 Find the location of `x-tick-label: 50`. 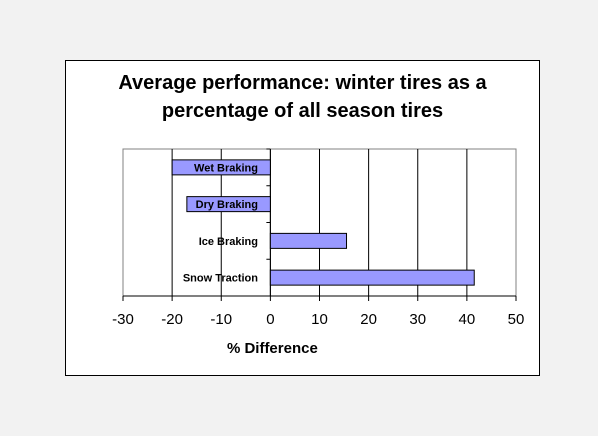

x-tick-label: 50 is located at coordinates (516, 319).